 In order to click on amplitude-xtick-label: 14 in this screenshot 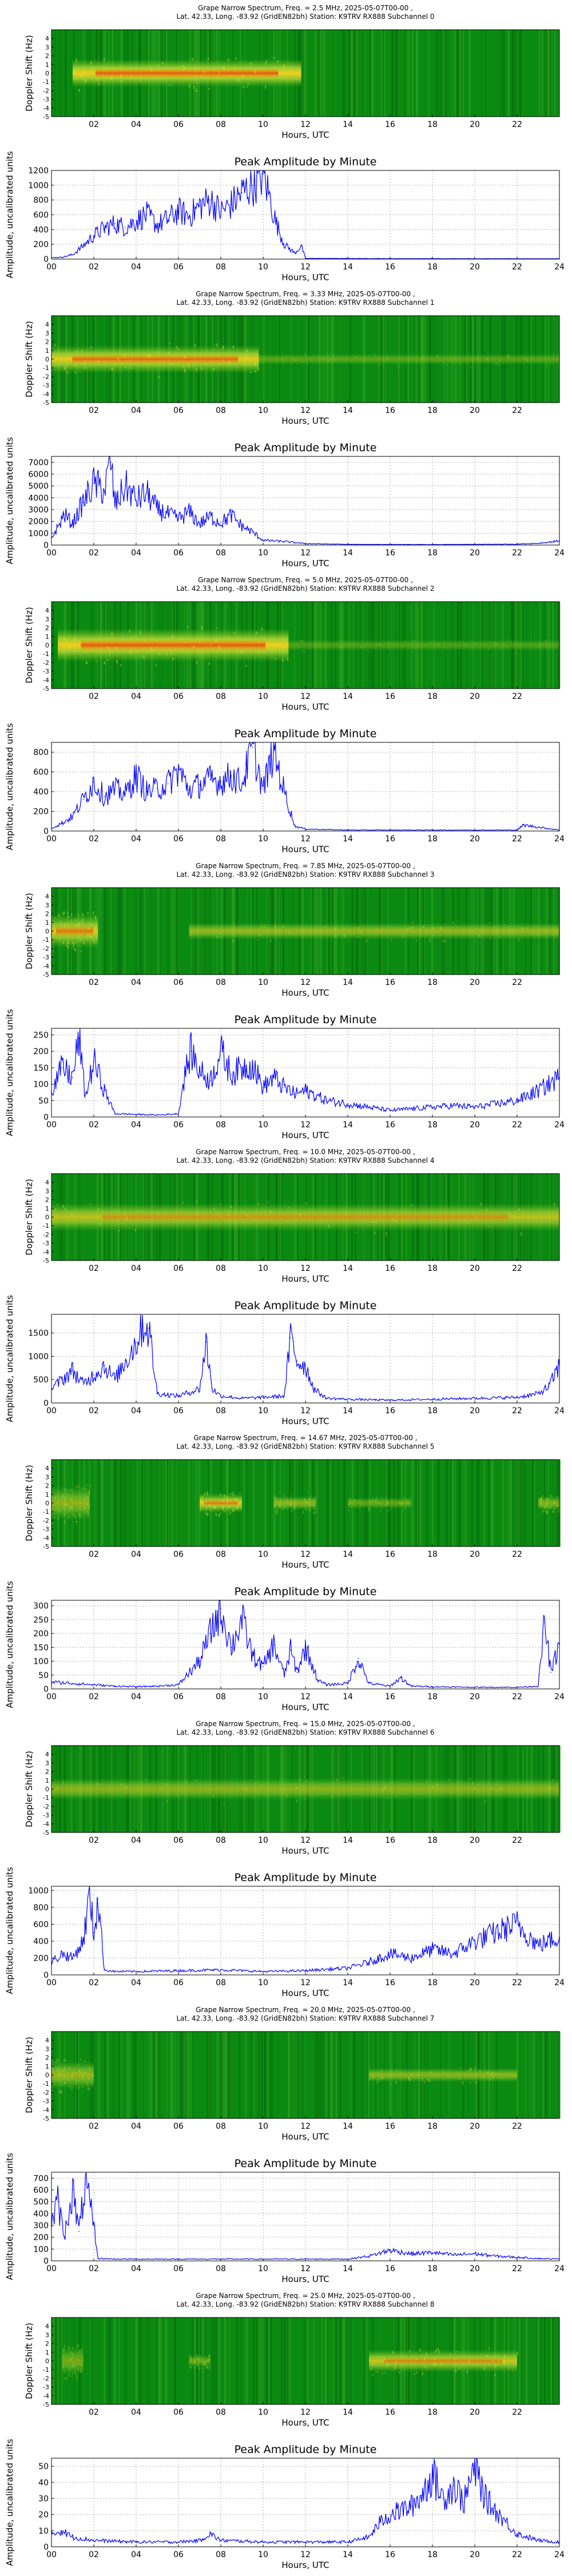, I will do `click(348, 1982)`.